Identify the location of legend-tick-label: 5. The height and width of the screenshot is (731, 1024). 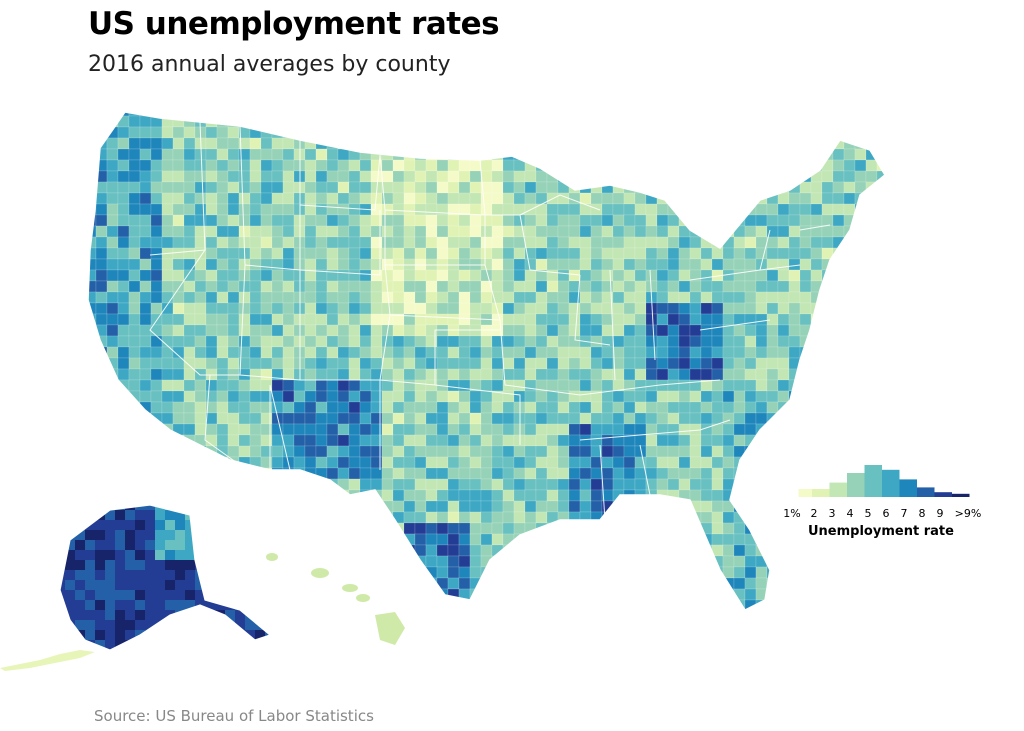
(868, 513).